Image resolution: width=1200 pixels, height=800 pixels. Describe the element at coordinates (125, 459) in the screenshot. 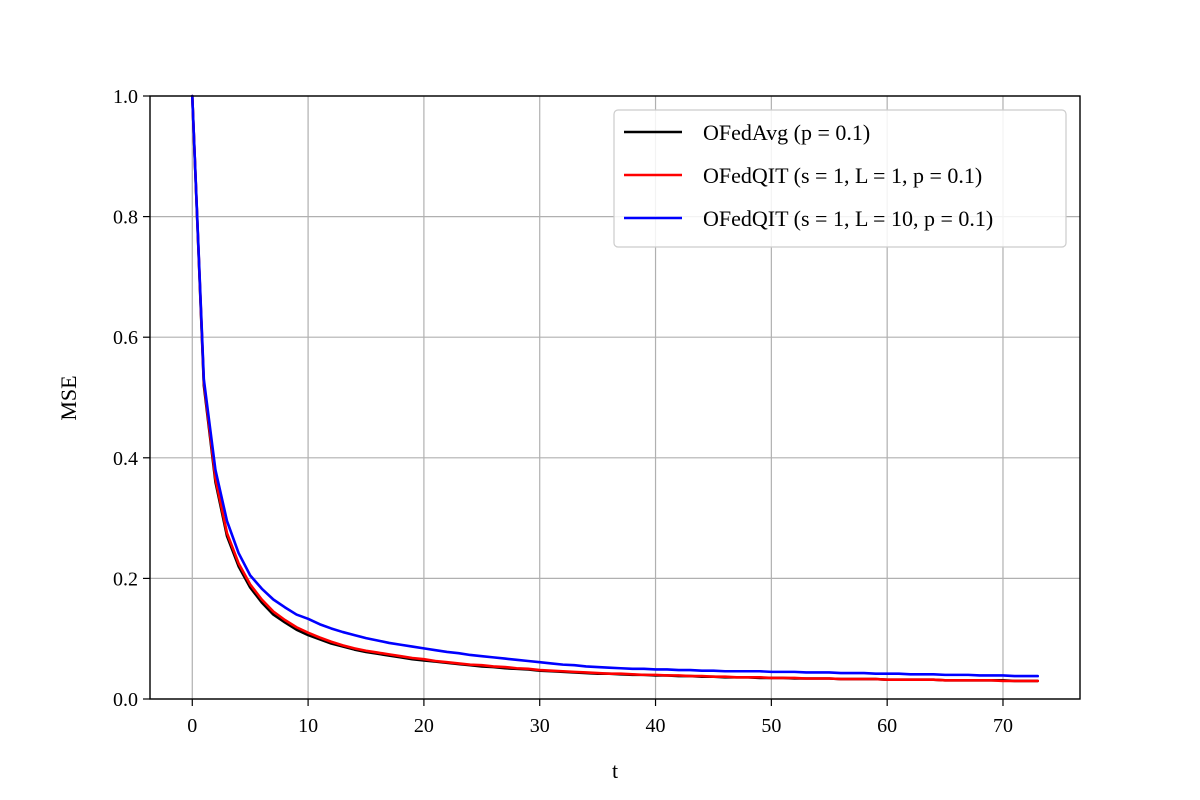

I see `y-tick-label: 0.4` at that location.